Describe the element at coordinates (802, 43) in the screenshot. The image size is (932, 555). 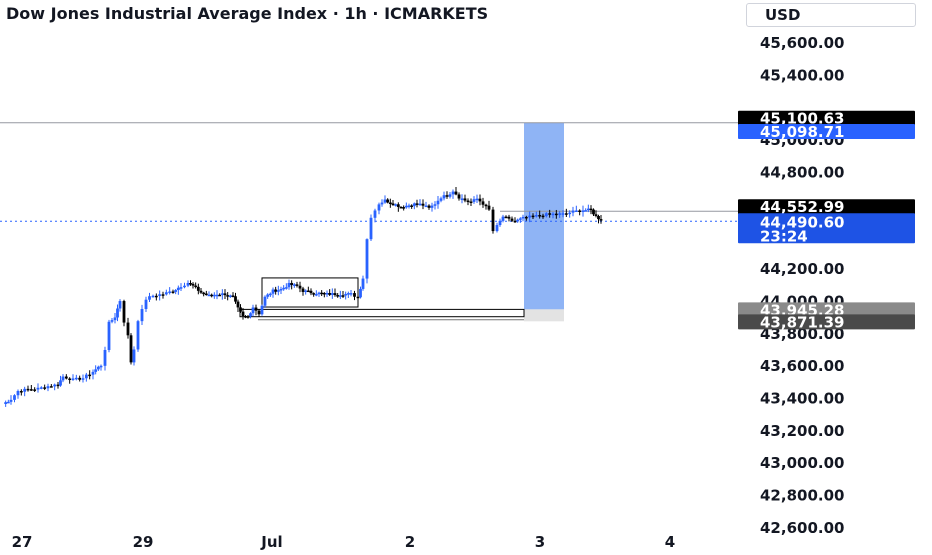
I see `y-tick-label: 45,600.00` at that location.